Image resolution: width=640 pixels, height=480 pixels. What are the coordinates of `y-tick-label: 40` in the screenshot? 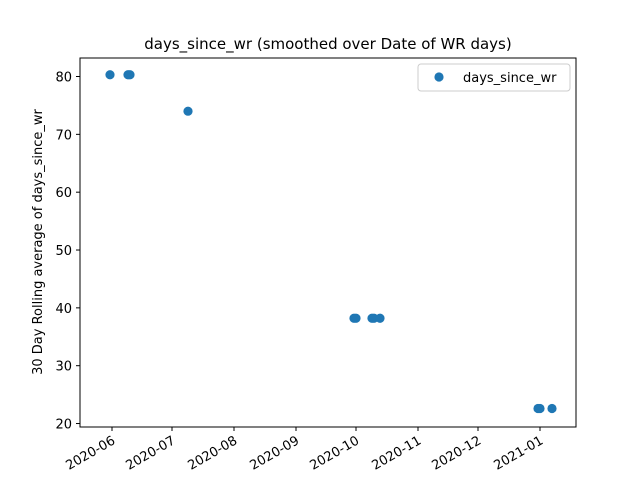 It's located at (63, 309).